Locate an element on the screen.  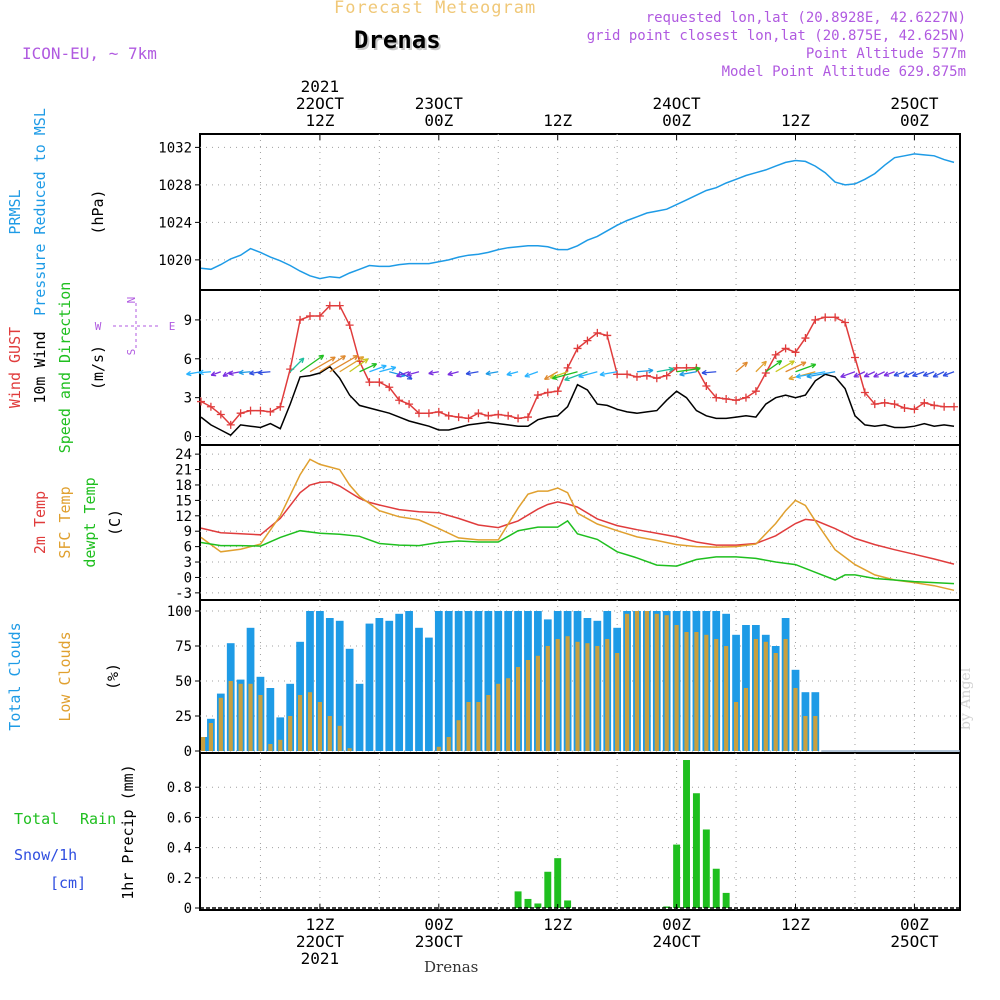
time-label-bottom: 22OCT is located at coordinates (320, 941).